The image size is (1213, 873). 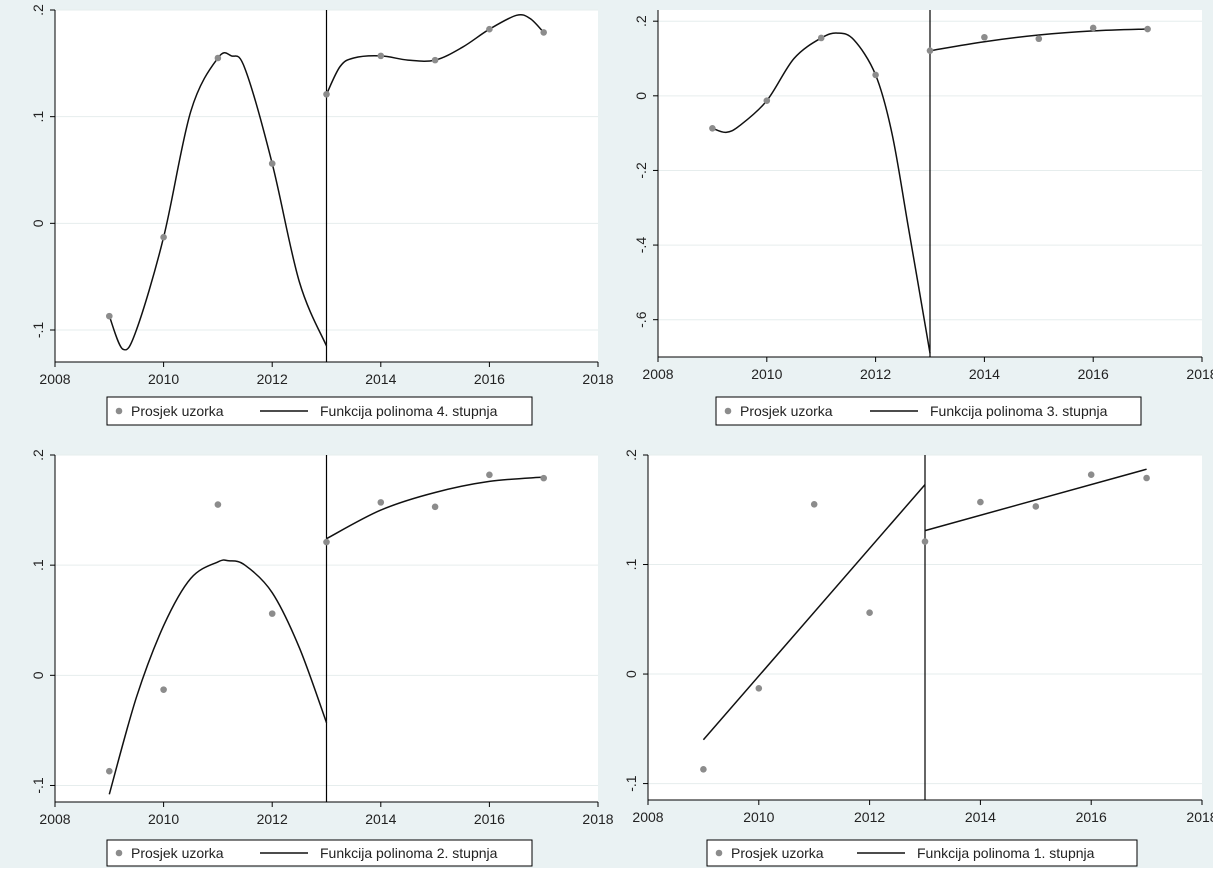 What do you see at coordinates (641, 245) in the screenshot?
I see `y-tick-label: -.4` at bounding box center [641, 245].